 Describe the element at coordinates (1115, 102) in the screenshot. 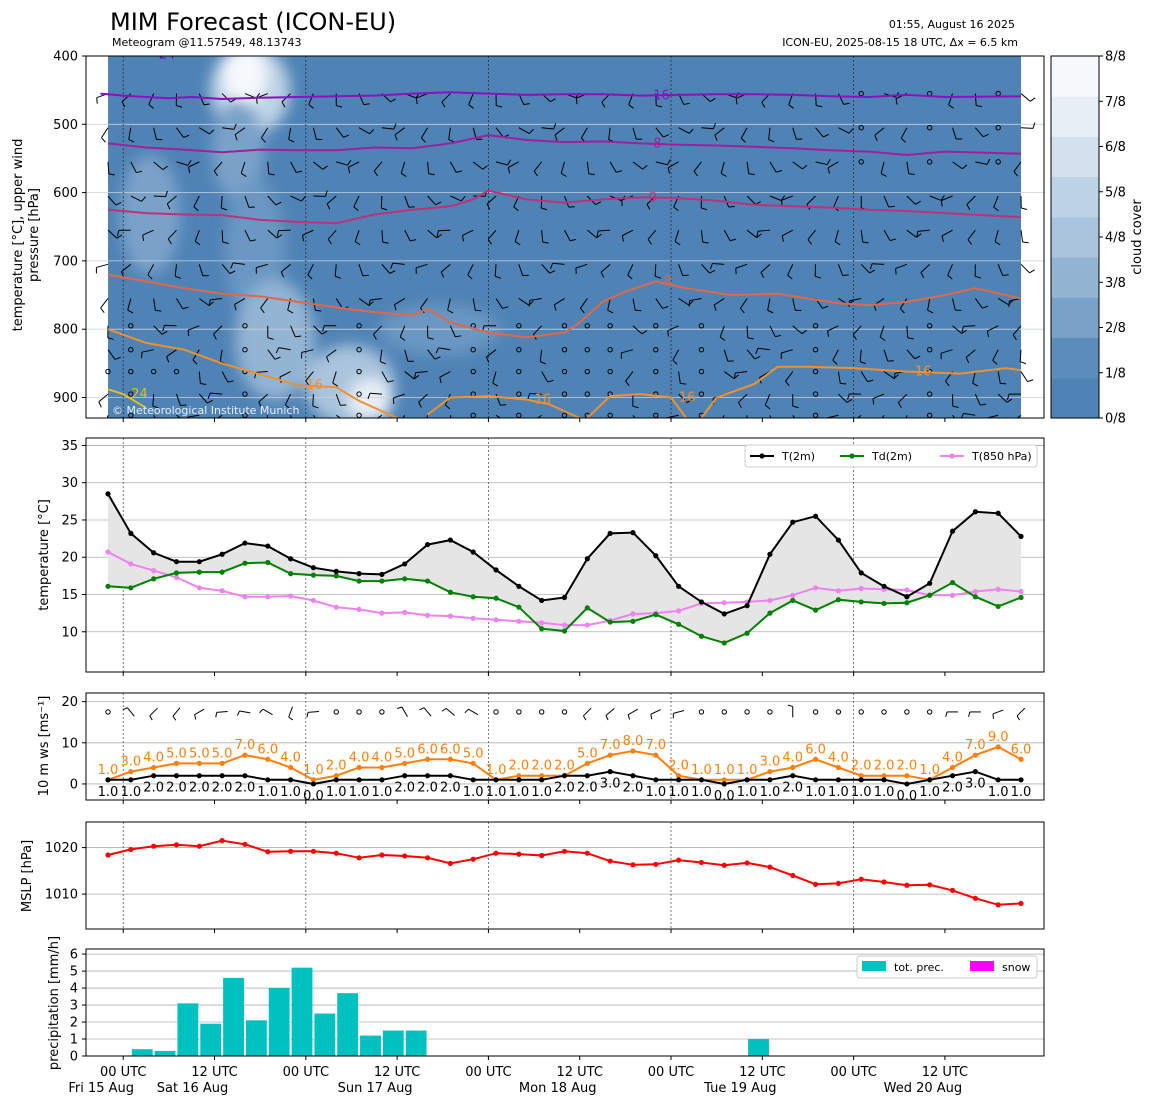

I see `colorbar-tick-label: 7/8` at that location.